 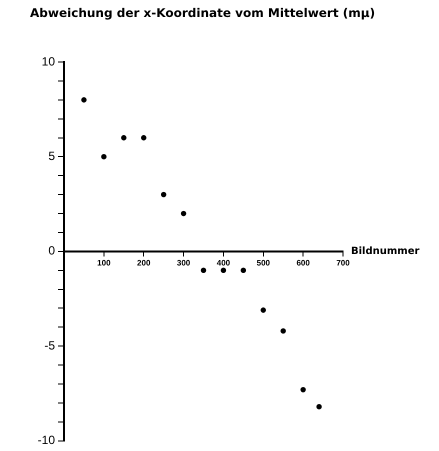 What do you see at coordinates (52, 156) in the screenshot?
I see `y-tick-label: 5` at bounding box center [52, 156].